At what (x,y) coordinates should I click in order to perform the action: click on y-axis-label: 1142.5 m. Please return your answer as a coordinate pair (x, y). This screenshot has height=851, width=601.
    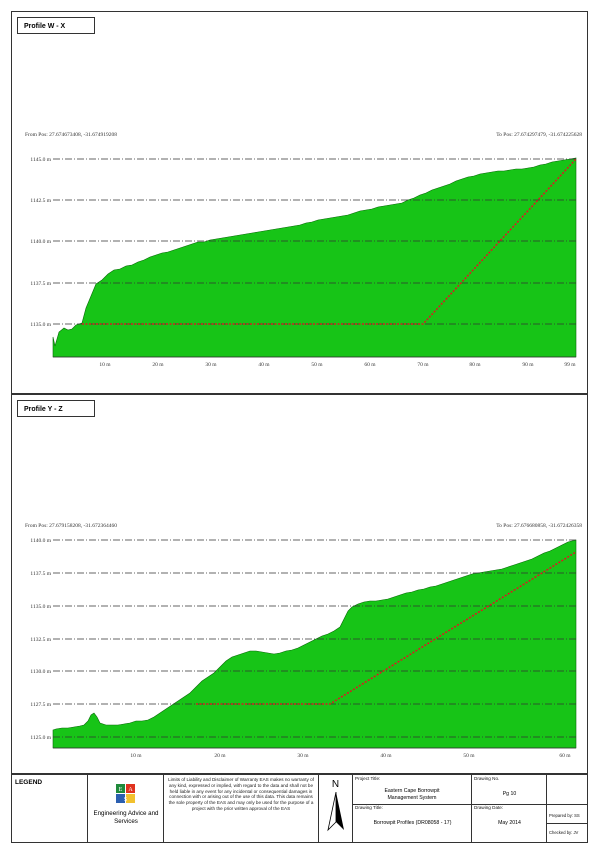
    Looking at the image, I should click on (40, 201).